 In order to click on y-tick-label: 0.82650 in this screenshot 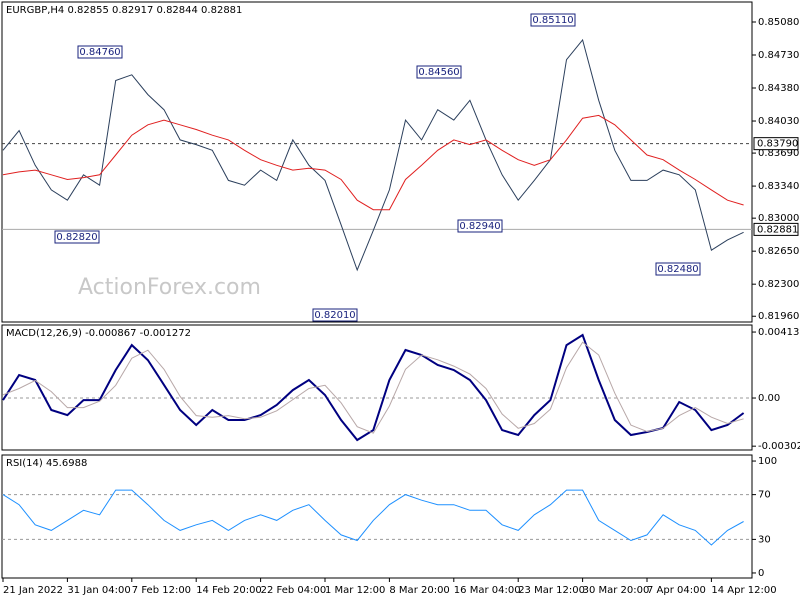, I will do `click(778, 251)`.